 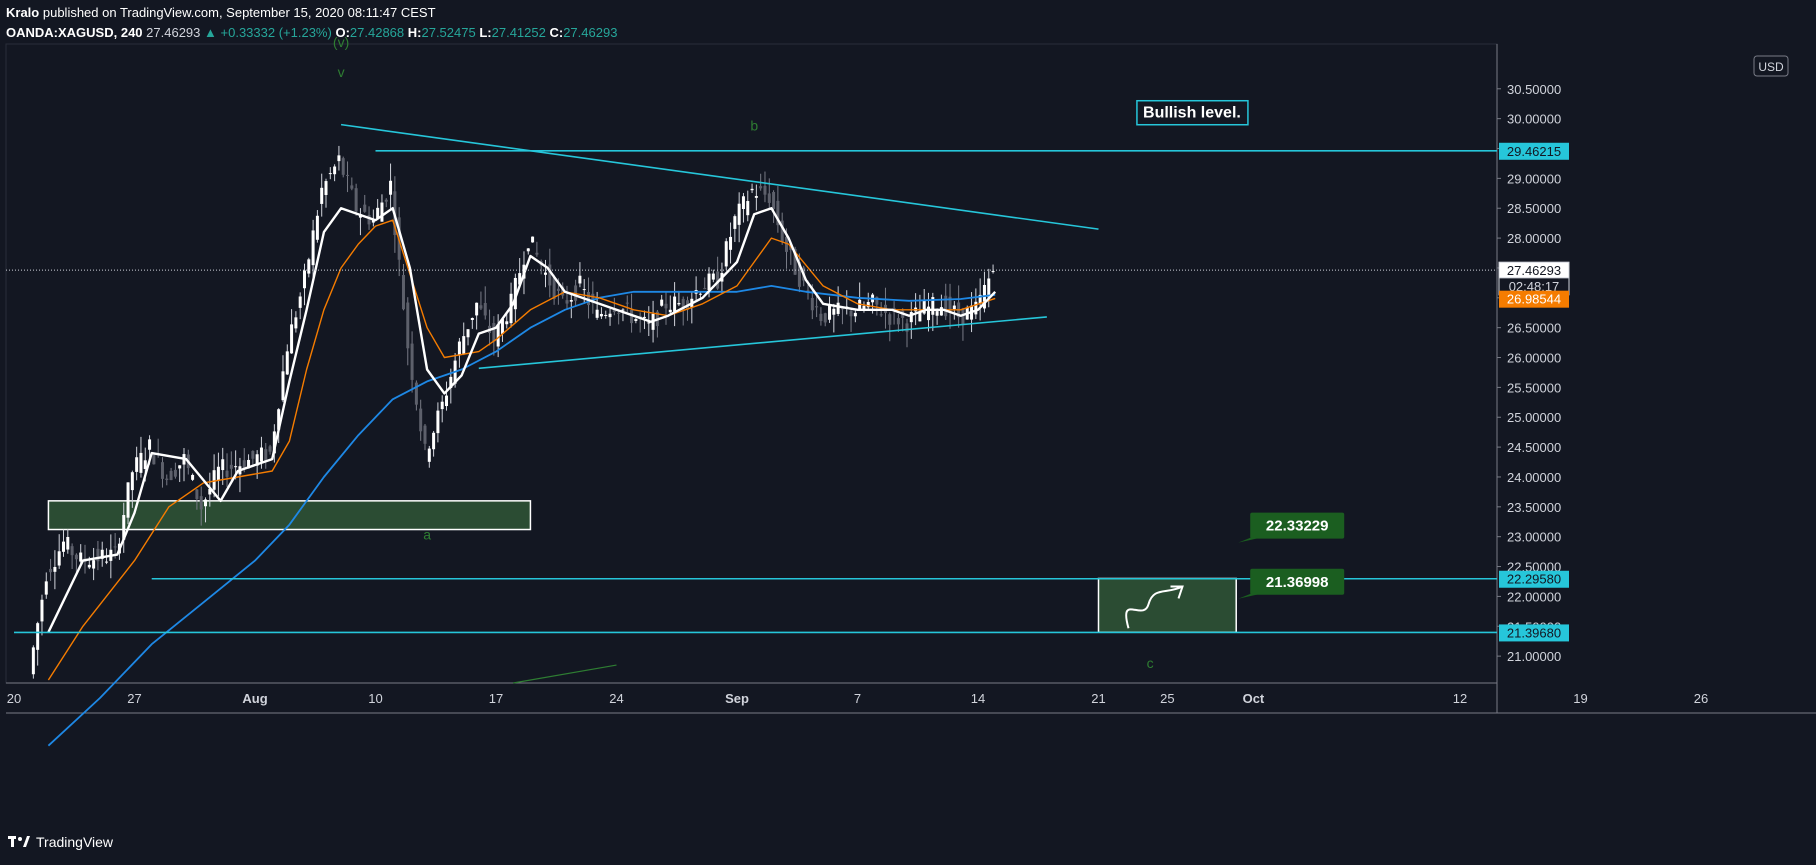 What do you see at coordinates (74, 32) in the screenshot?
I see `symbol-label: OANDA:XAGUSD, 240` at bounding box center [74, 32].